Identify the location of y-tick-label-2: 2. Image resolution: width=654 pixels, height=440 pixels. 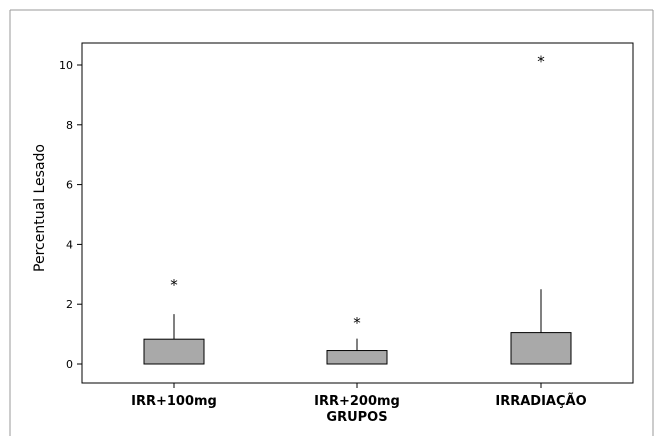
(69, 304).